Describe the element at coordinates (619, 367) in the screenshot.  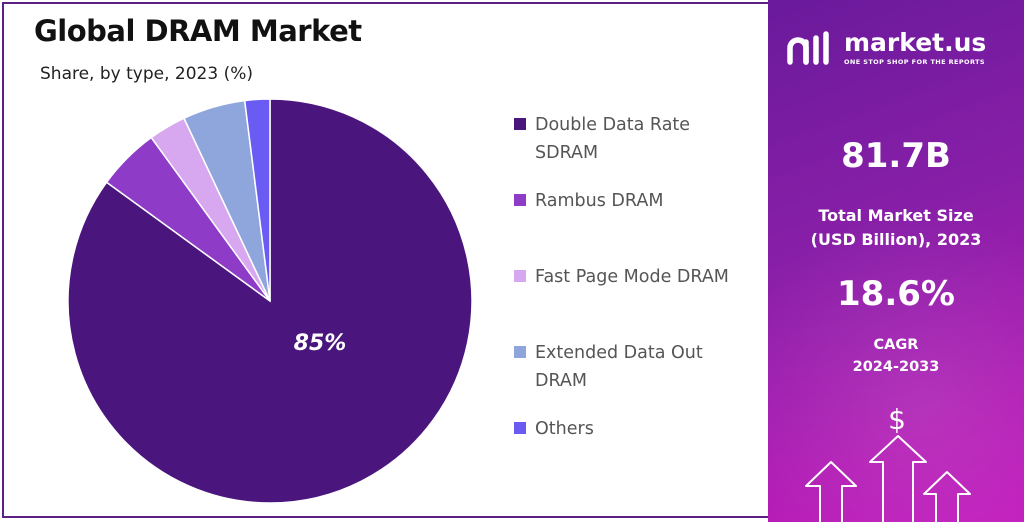
I see `legend-label: Extended Data Out DRAM` at that location.